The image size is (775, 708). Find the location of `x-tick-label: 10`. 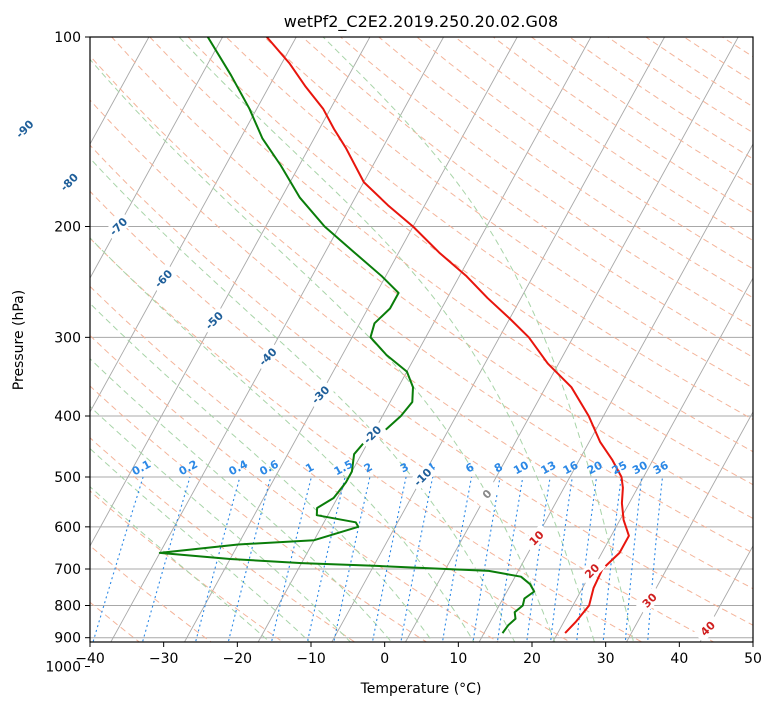

x-tick-label: 10 is located at coordinates (458, 659).